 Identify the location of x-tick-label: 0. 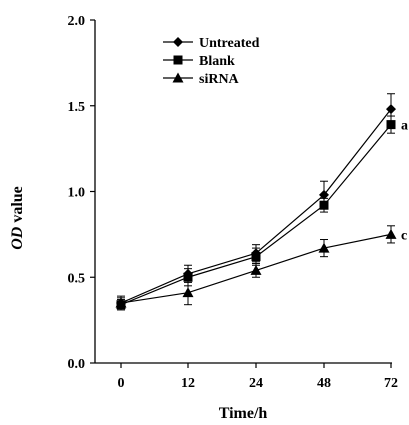
(121, 383).